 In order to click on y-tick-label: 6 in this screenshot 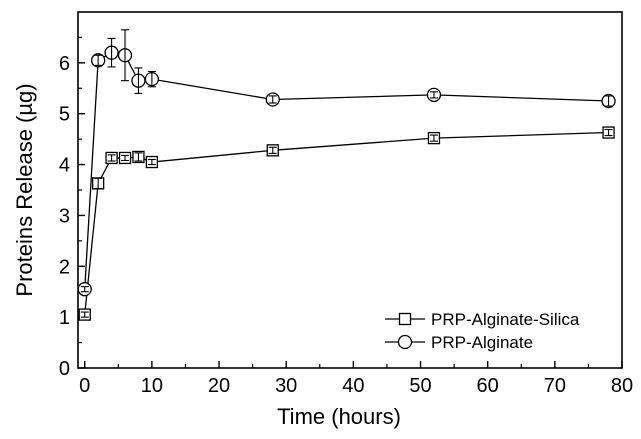, I will do `click(64, 64)`.